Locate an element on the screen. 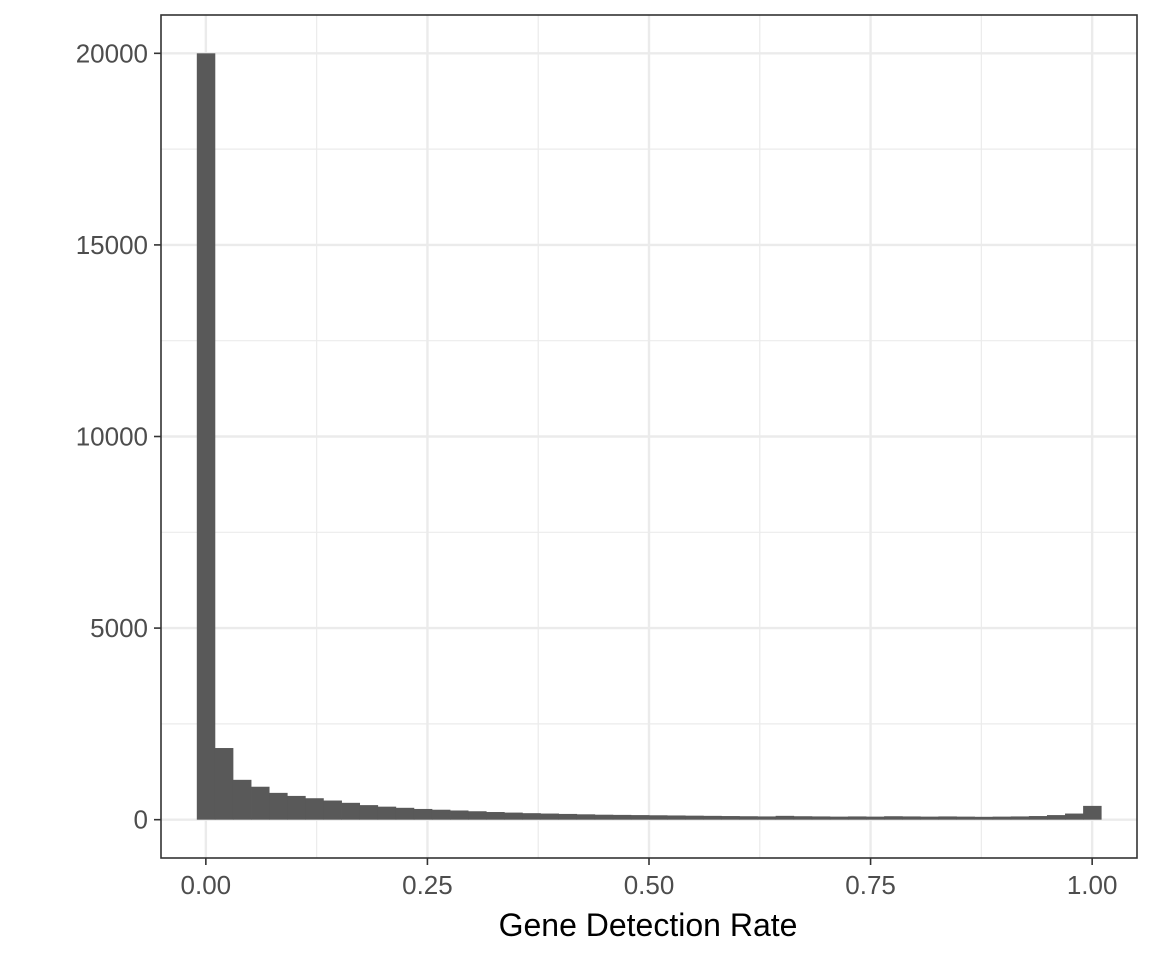 The width and height of the screenshot is (1152, 960). y-tick-label: 10000 is located at coordinates (112, 437).